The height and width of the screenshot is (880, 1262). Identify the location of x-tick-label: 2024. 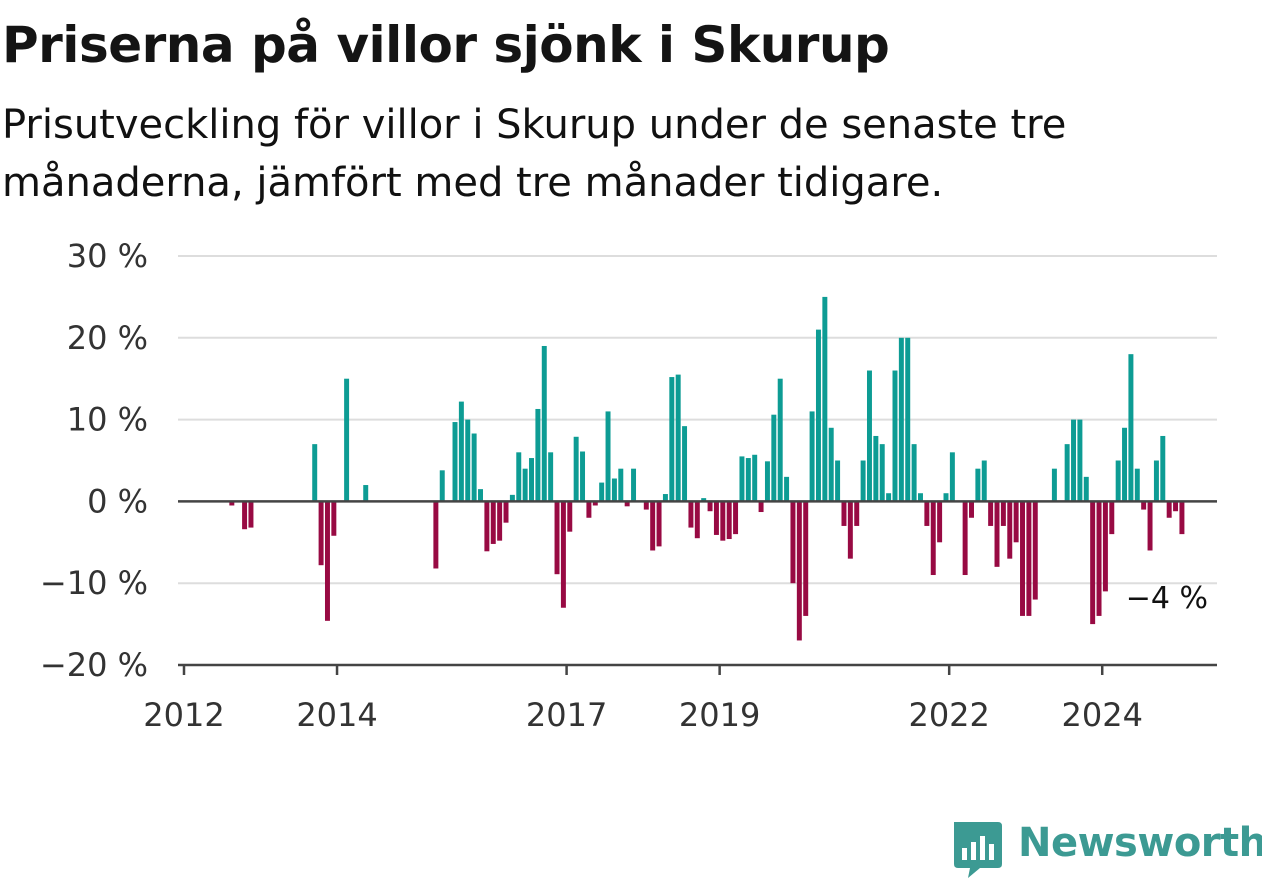
(1102, 715).